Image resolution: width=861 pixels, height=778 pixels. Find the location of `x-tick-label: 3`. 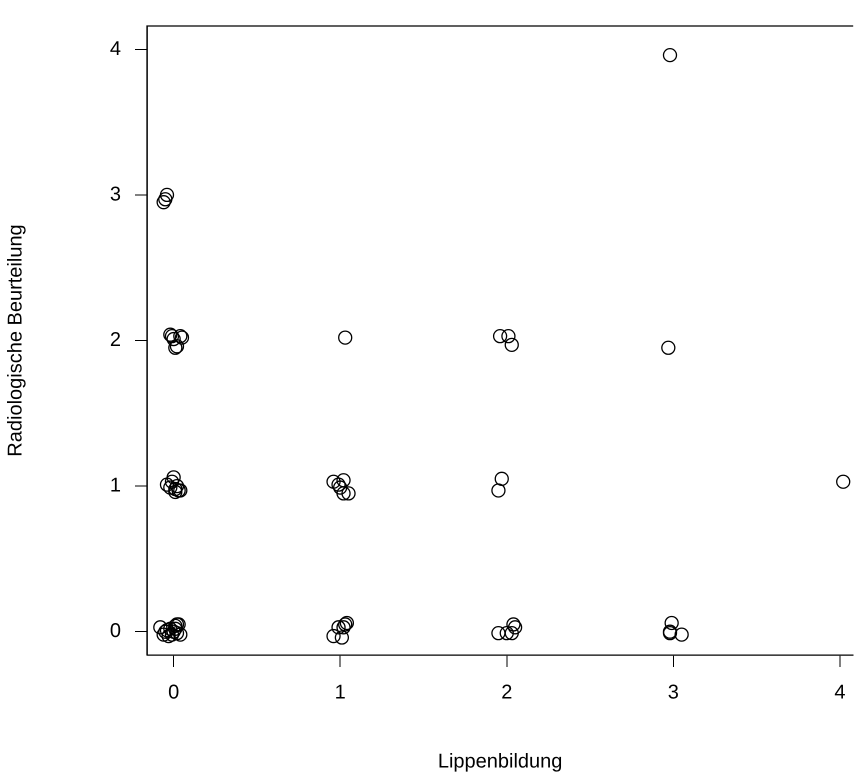

x-tick-label: 3 is located at coordinates (673, 693).